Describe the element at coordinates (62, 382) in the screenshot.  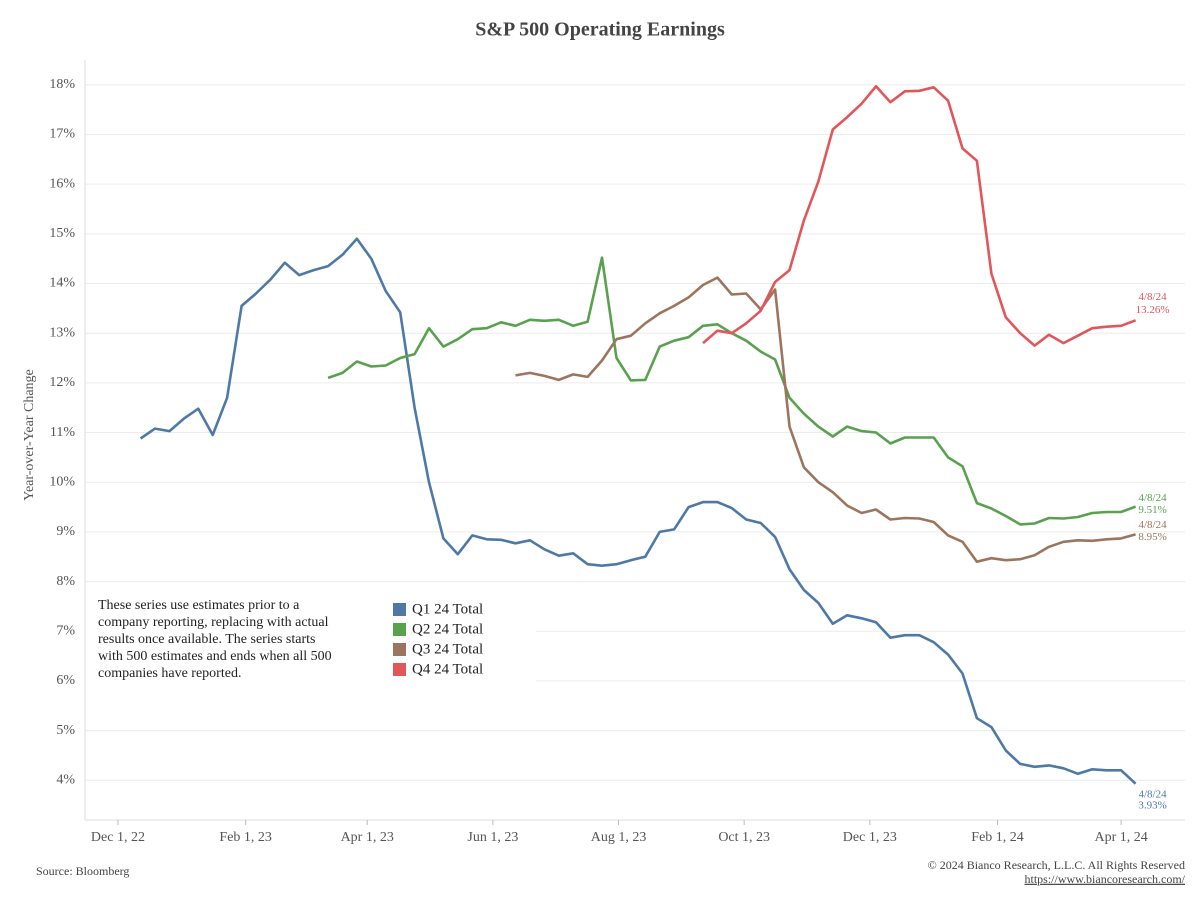
I see `y-tick-label: 12%` at that location.